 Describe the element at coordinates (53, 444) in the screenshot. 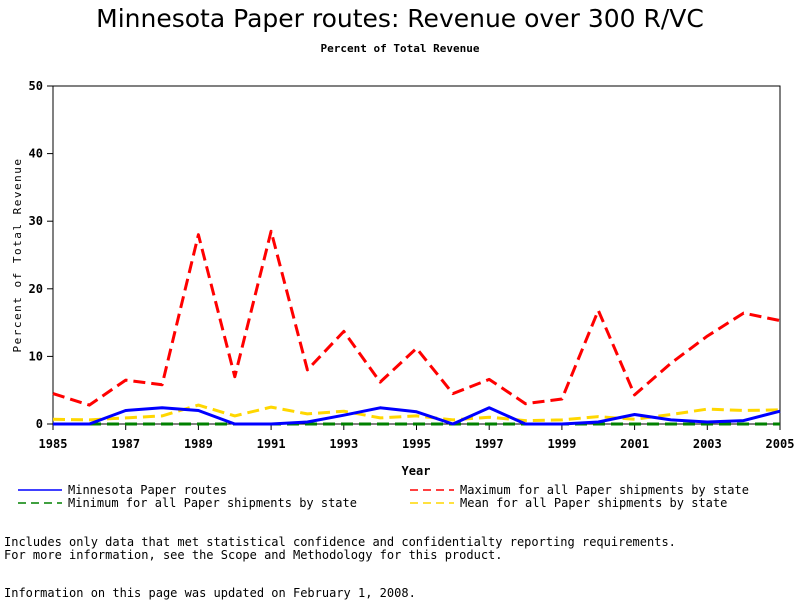

I see `x-tick-label: 1985` at that location.